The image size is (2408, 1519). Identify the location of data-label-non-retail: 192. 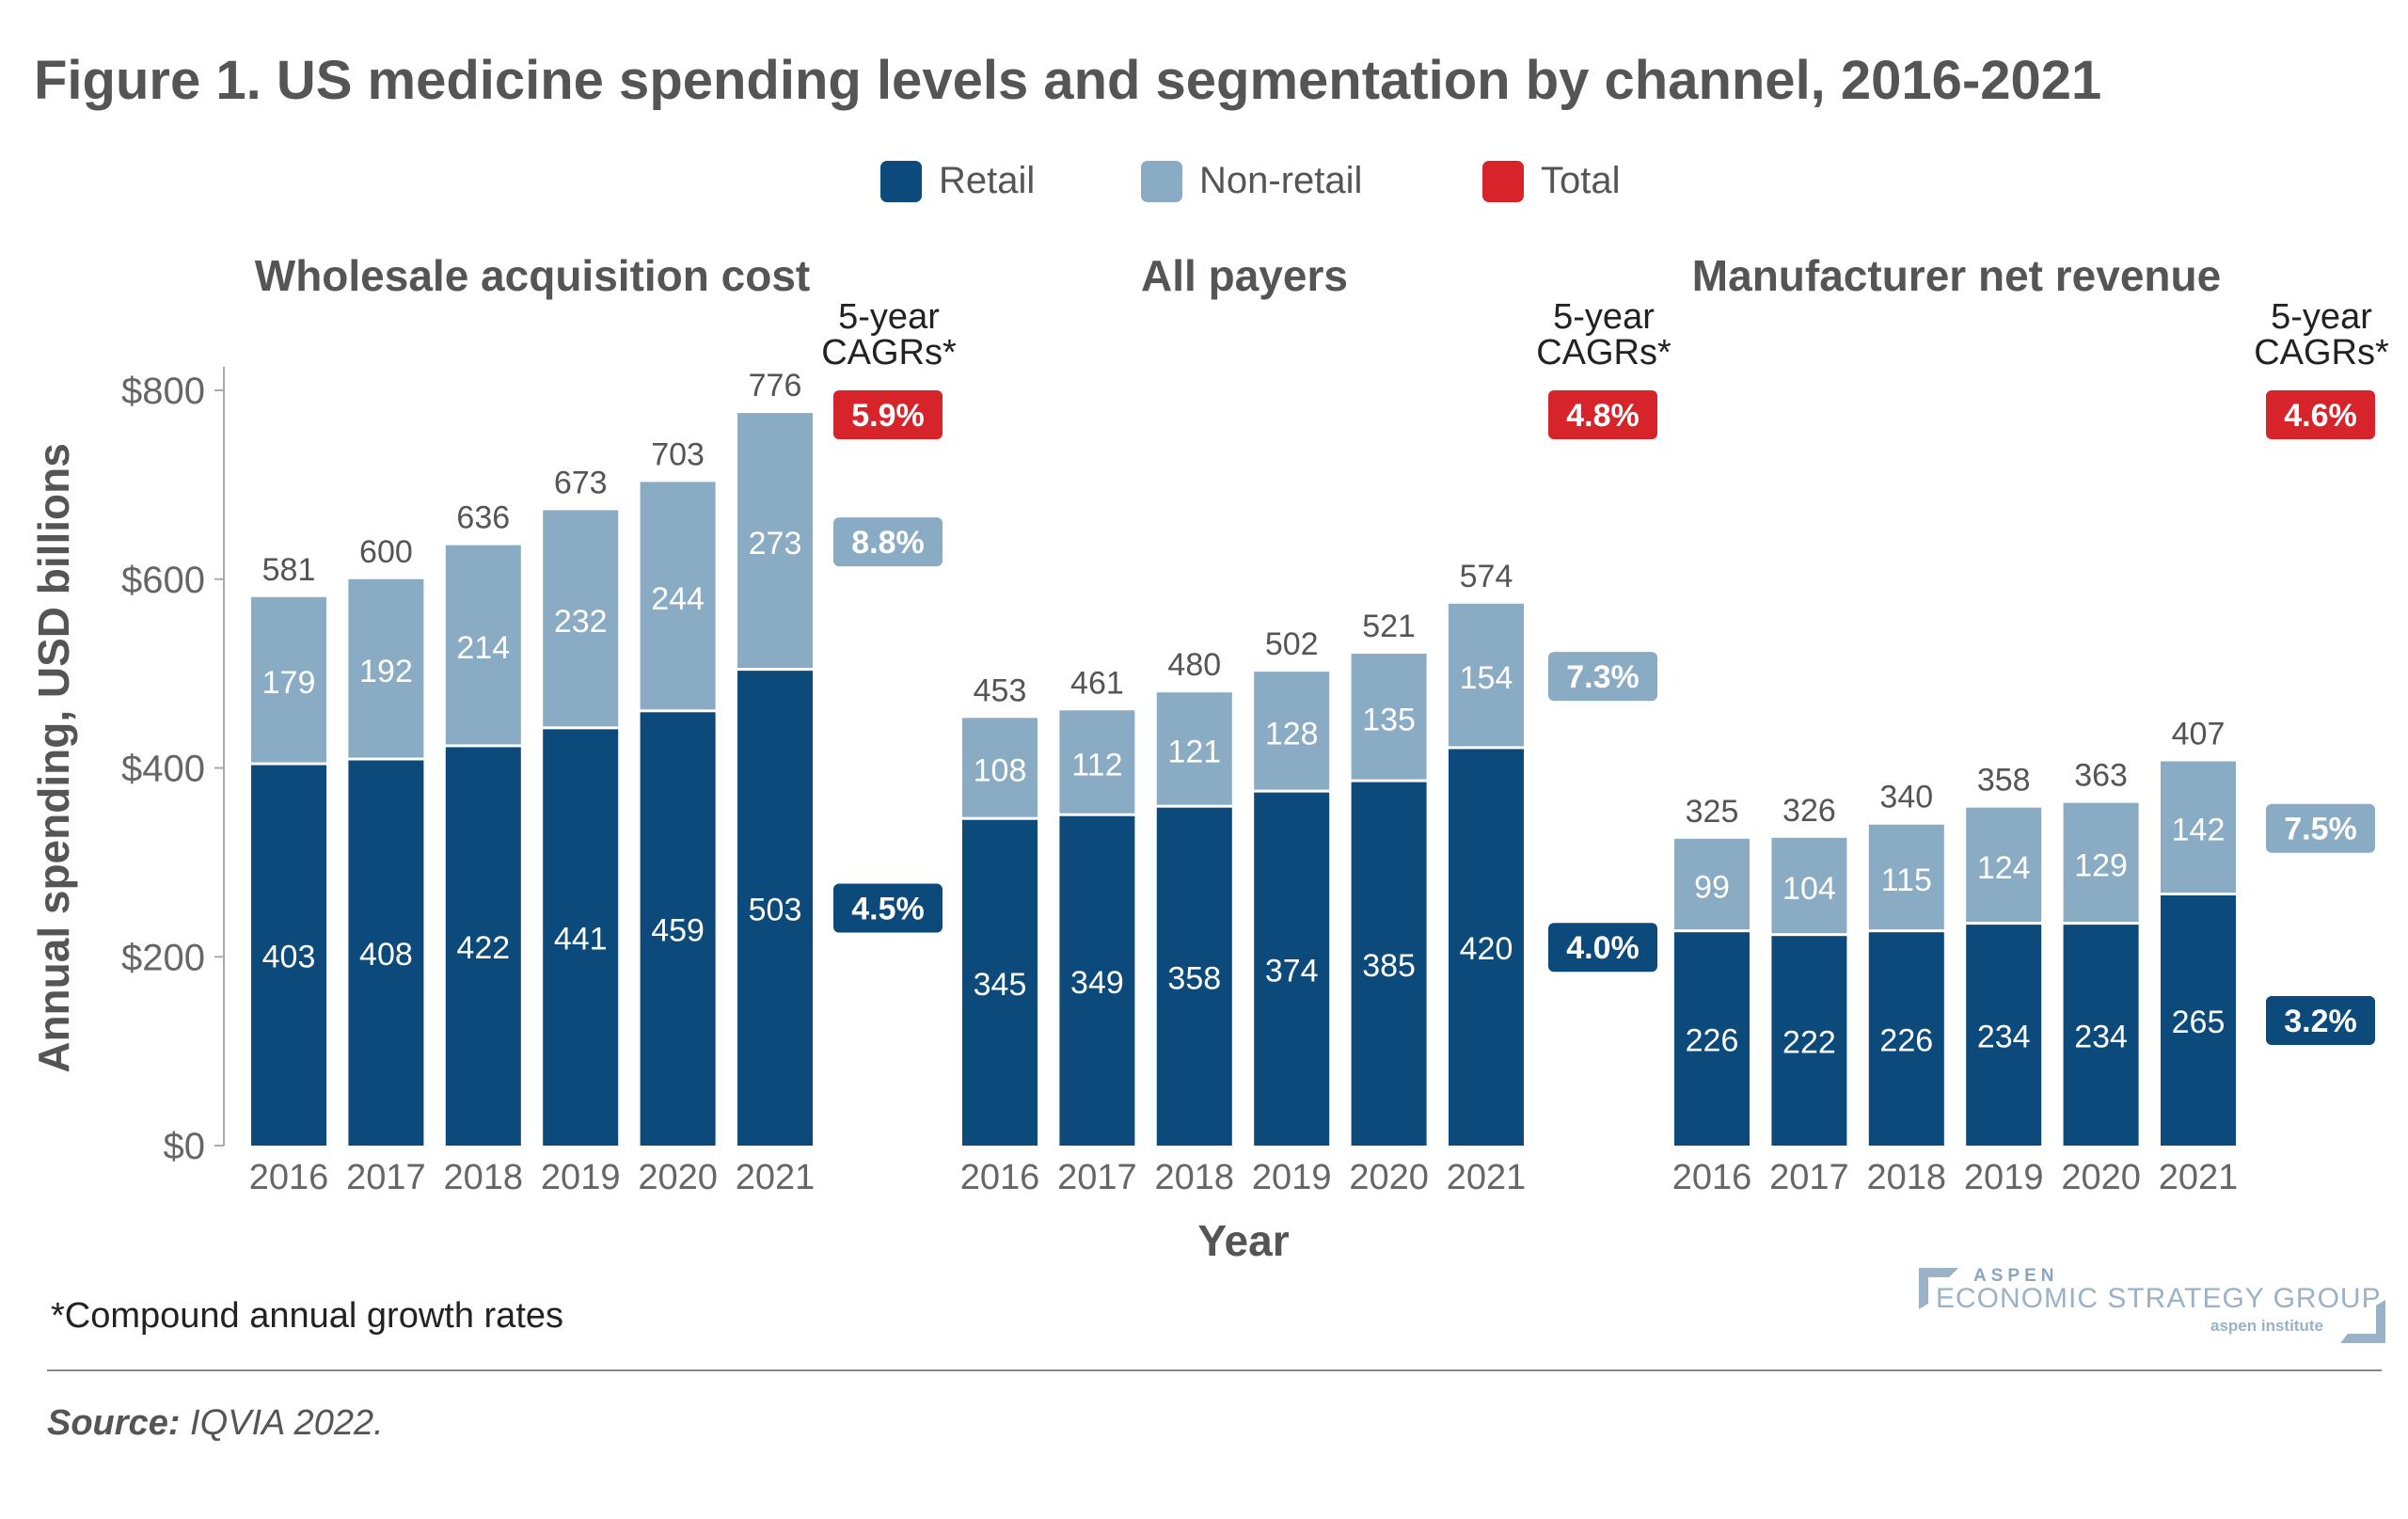
(386, 671).